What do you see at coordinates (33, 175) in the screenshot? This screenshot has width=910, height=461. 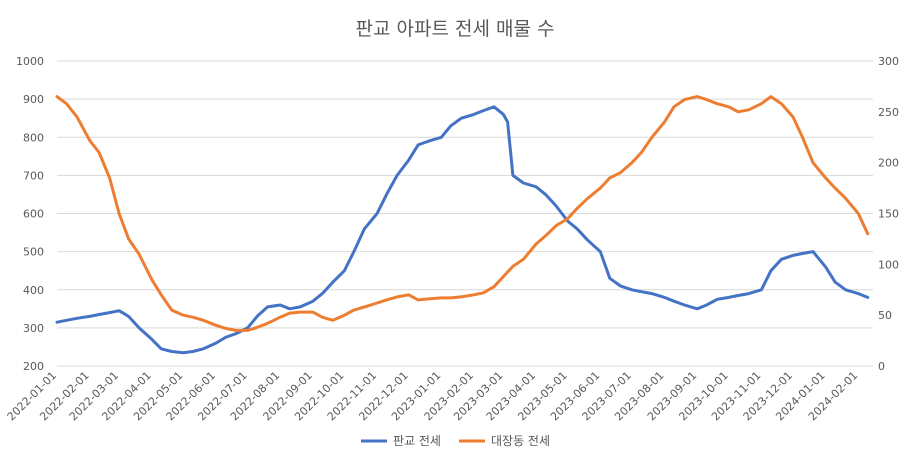 I see `left-tick-label: 700` at bounding box center [33, 175].